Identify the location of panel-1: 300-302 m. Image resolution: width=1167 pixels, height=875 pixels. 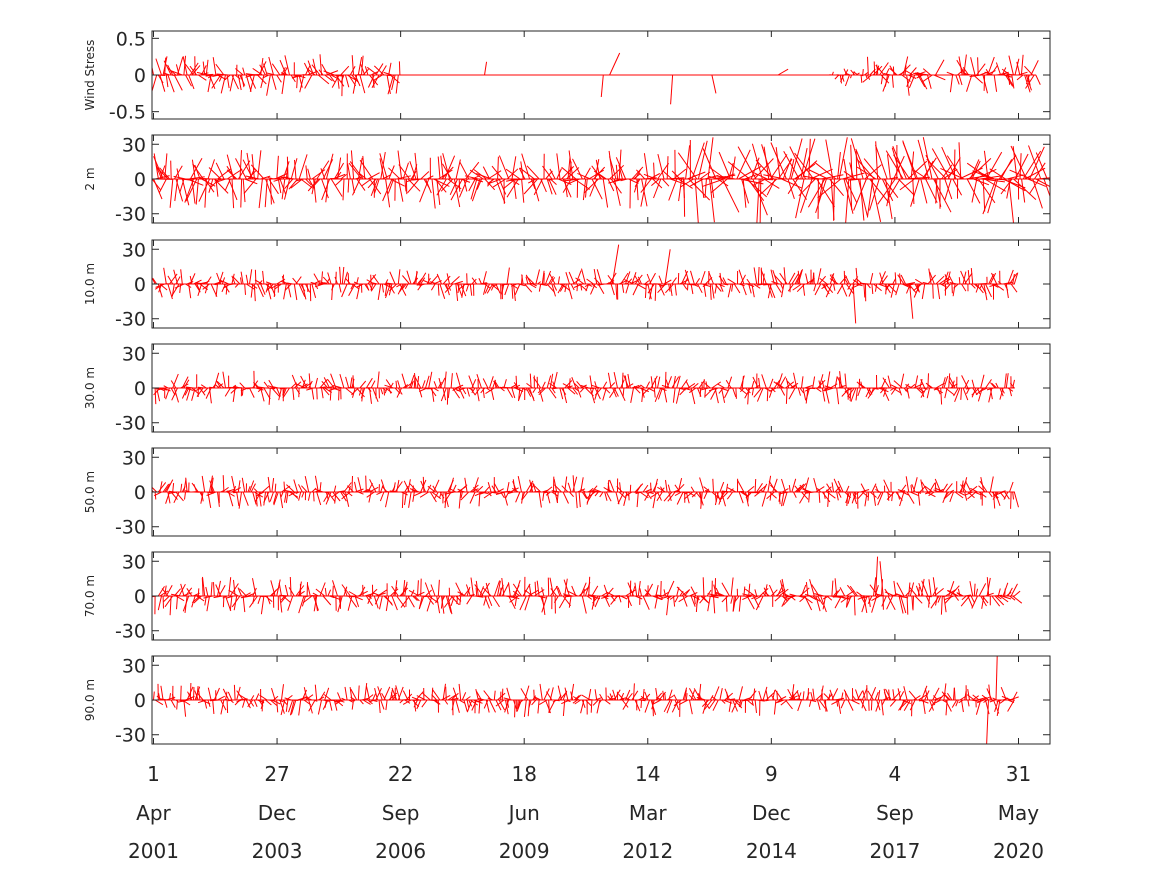
(567, 180).